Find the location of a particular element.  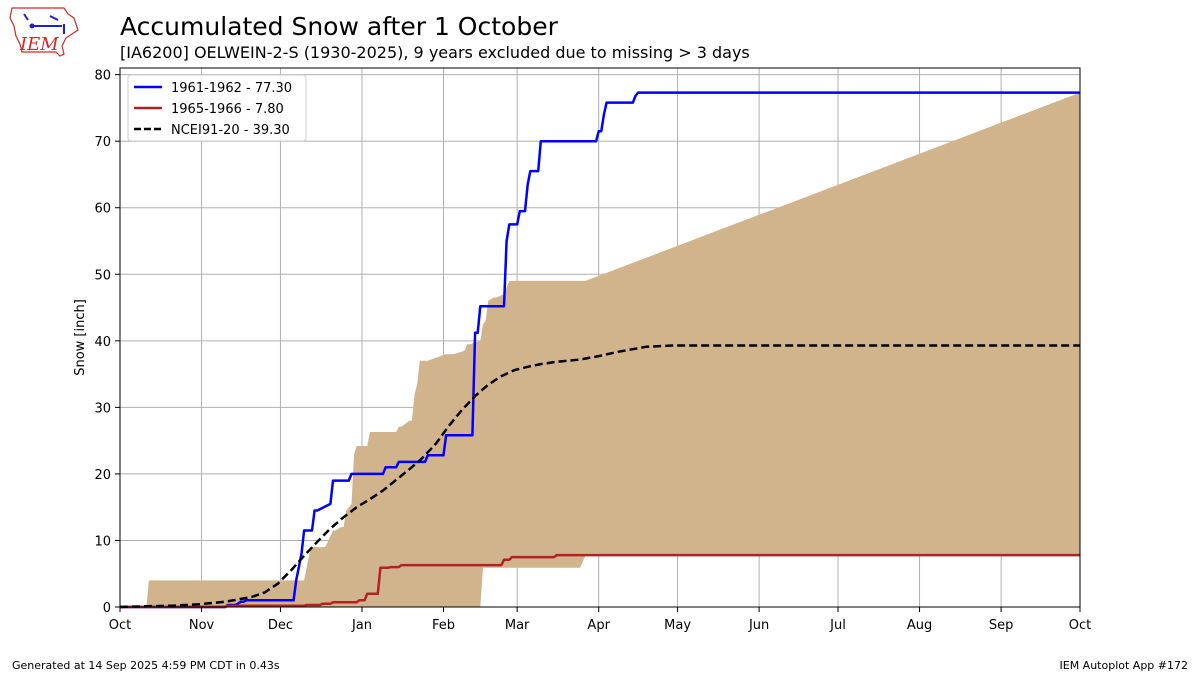

legend-item-1965-1966-label: 1965-1966 - 7.80 is located at coordinates (227, 109).